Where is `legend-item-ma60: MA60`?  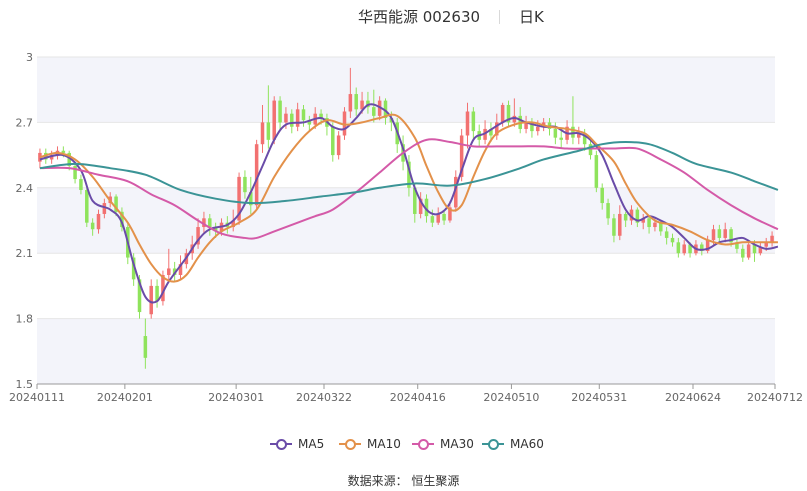 legend-item-ma60: MA60 is located at coordinates (513, 444).